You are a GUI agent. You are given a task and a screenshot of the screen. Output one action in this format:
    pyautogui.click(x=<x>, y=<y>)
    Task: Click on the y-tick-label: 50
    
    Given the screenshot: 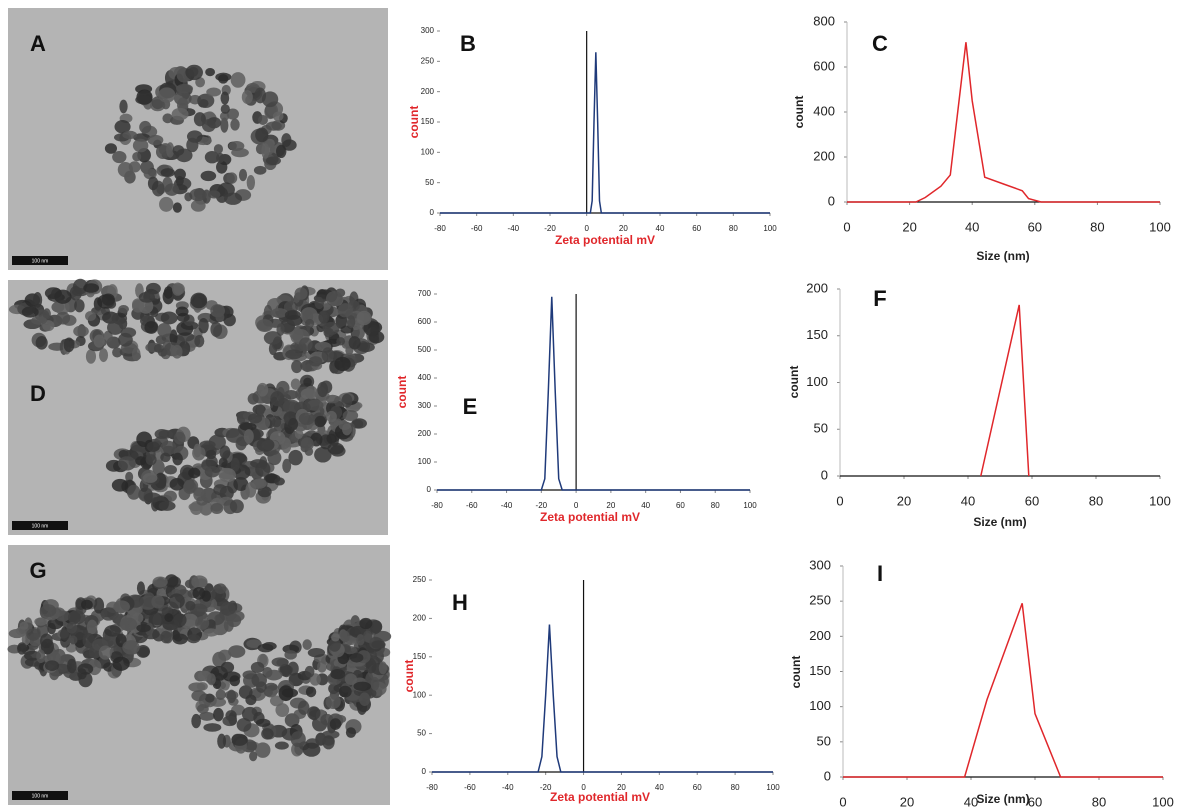 What is the action you would take?
    pyautogui.click(x=421, y=733)
    